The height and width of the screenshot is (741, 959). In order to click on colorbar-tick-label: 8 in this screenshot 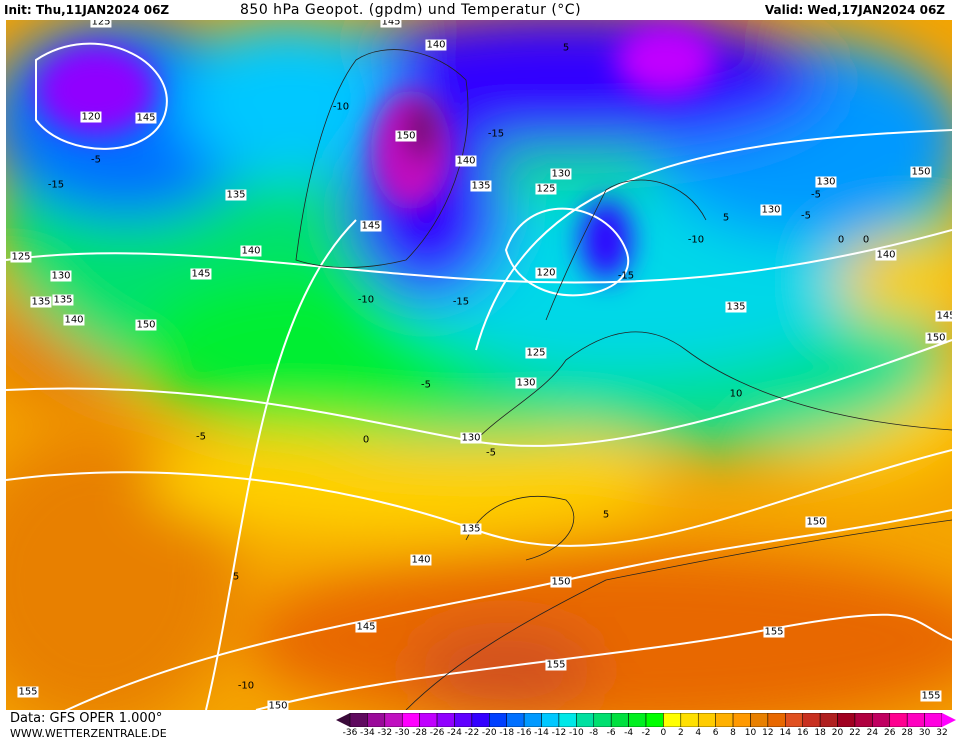, I will do `click(733, 733)`.